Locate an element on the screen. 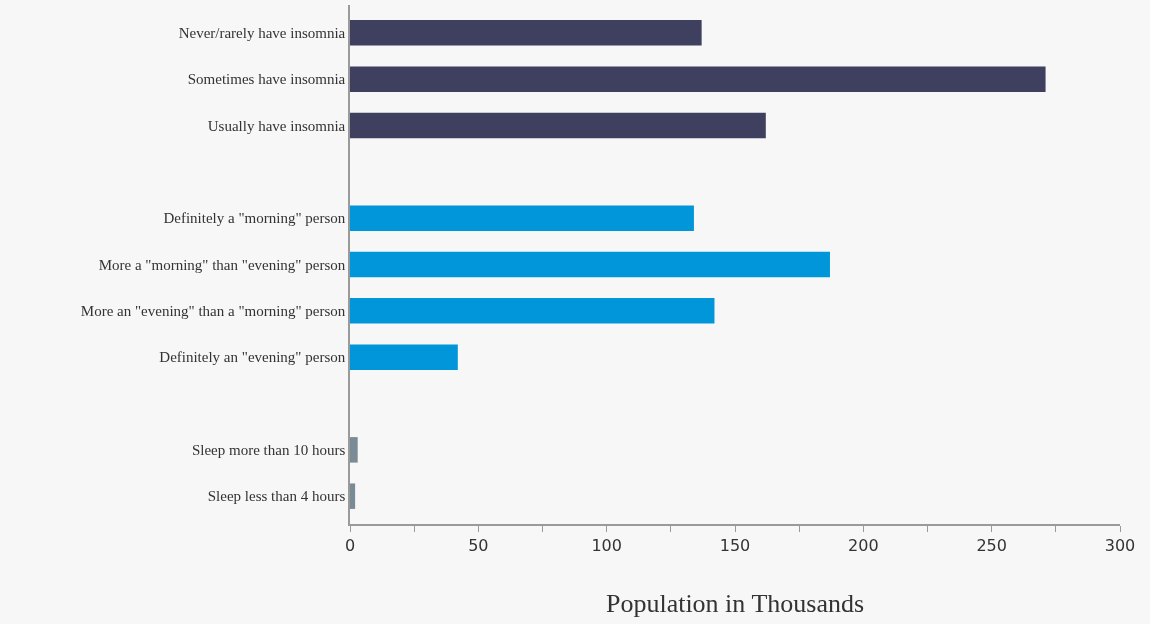 This screenshot has height=624, width=1150. x-tick-label: 200 is located at coordinates (863, 545).